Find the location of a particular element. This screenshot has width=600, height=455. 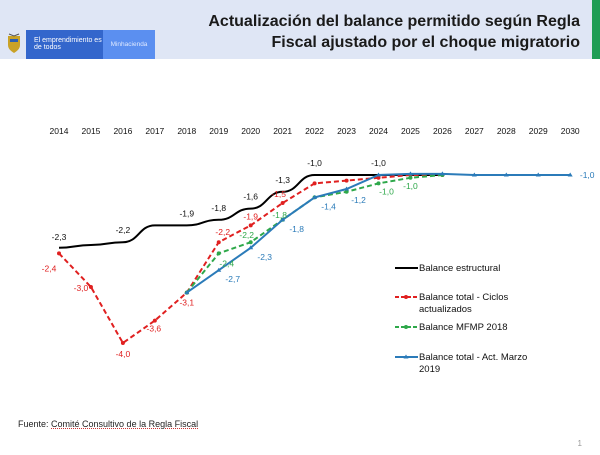

x-tick-label: 2021 is located at coordinates (282, 131).